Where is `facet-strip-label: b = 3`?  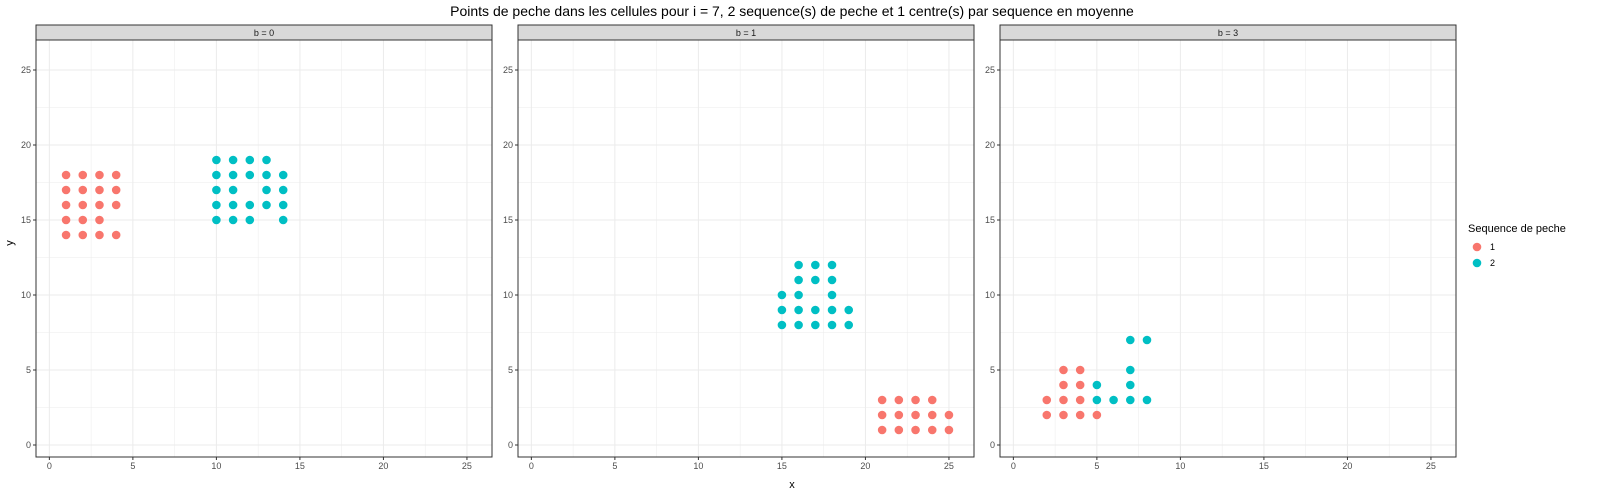
facet-strip-label: b = 3 is located at coordinates (1228, 33).